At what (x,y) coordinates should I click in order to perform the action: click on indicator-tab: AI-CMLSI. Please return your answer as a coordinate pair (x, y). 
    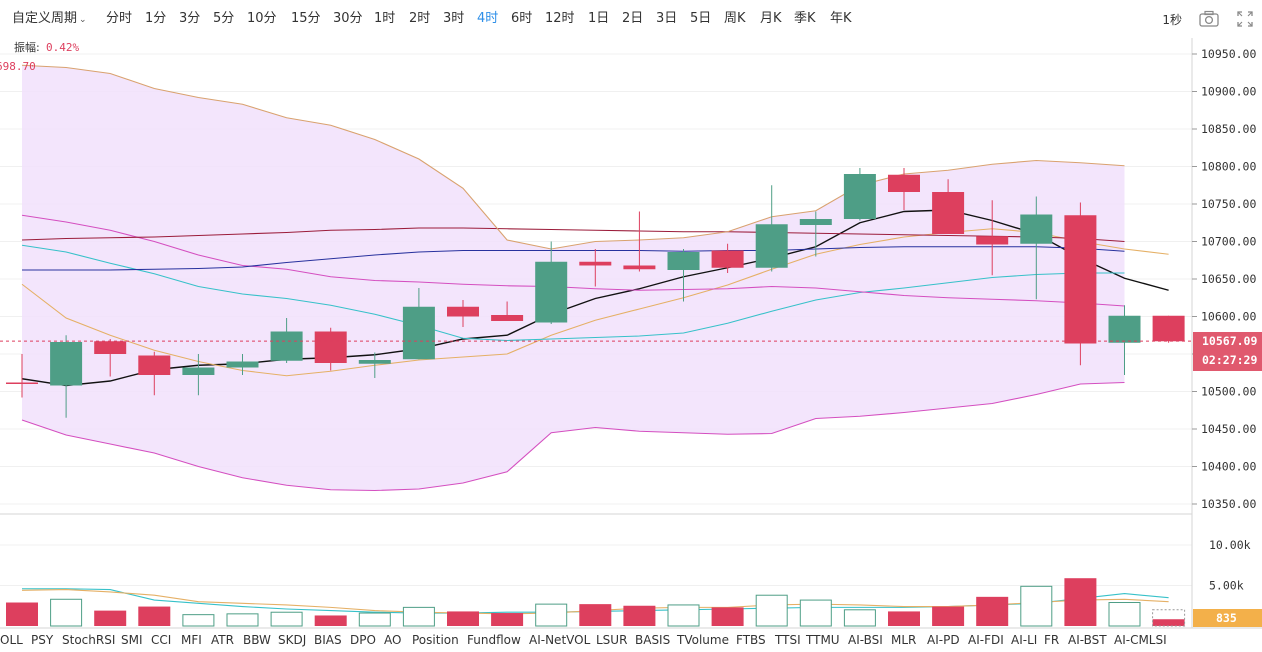
    Looking at the image, I should click on (1140, 640).